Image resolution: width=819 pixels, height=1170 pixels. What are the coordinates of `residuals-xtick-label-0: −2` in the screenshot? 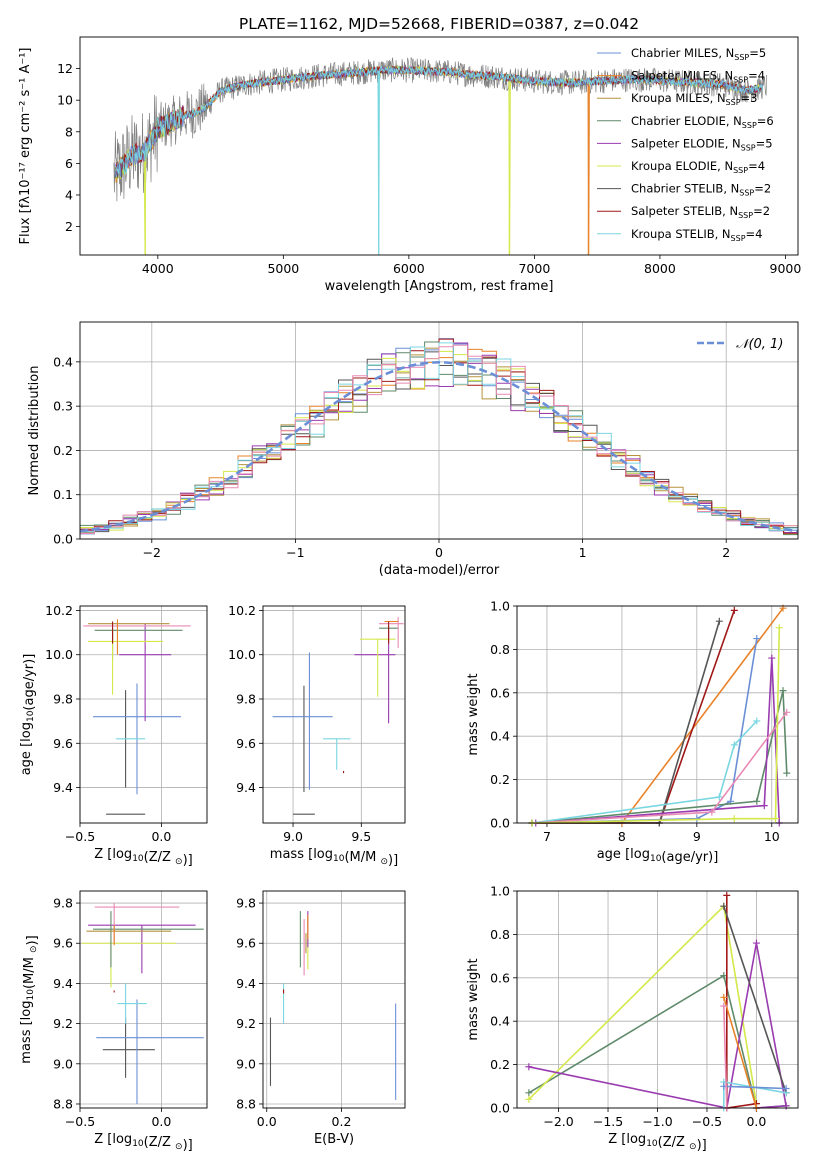 It's located at (152, 552).